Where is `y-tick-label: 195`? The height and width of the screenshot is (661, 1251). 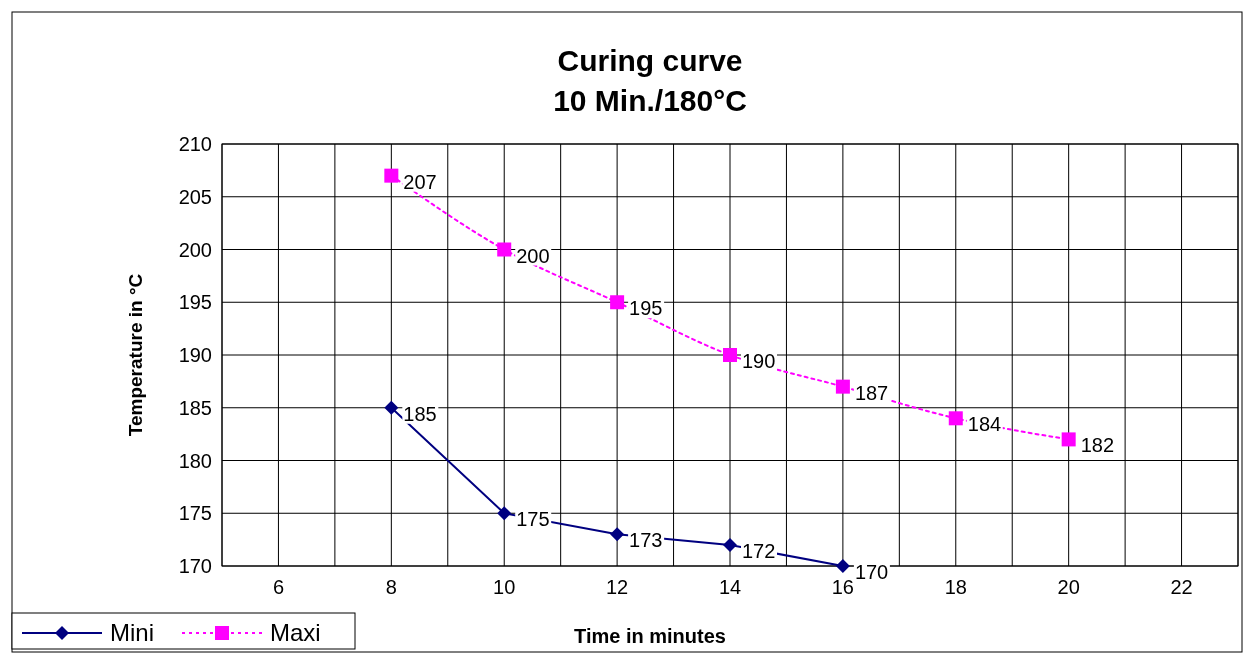 y-tick-label: 195 is located at coordinates (195, 302).